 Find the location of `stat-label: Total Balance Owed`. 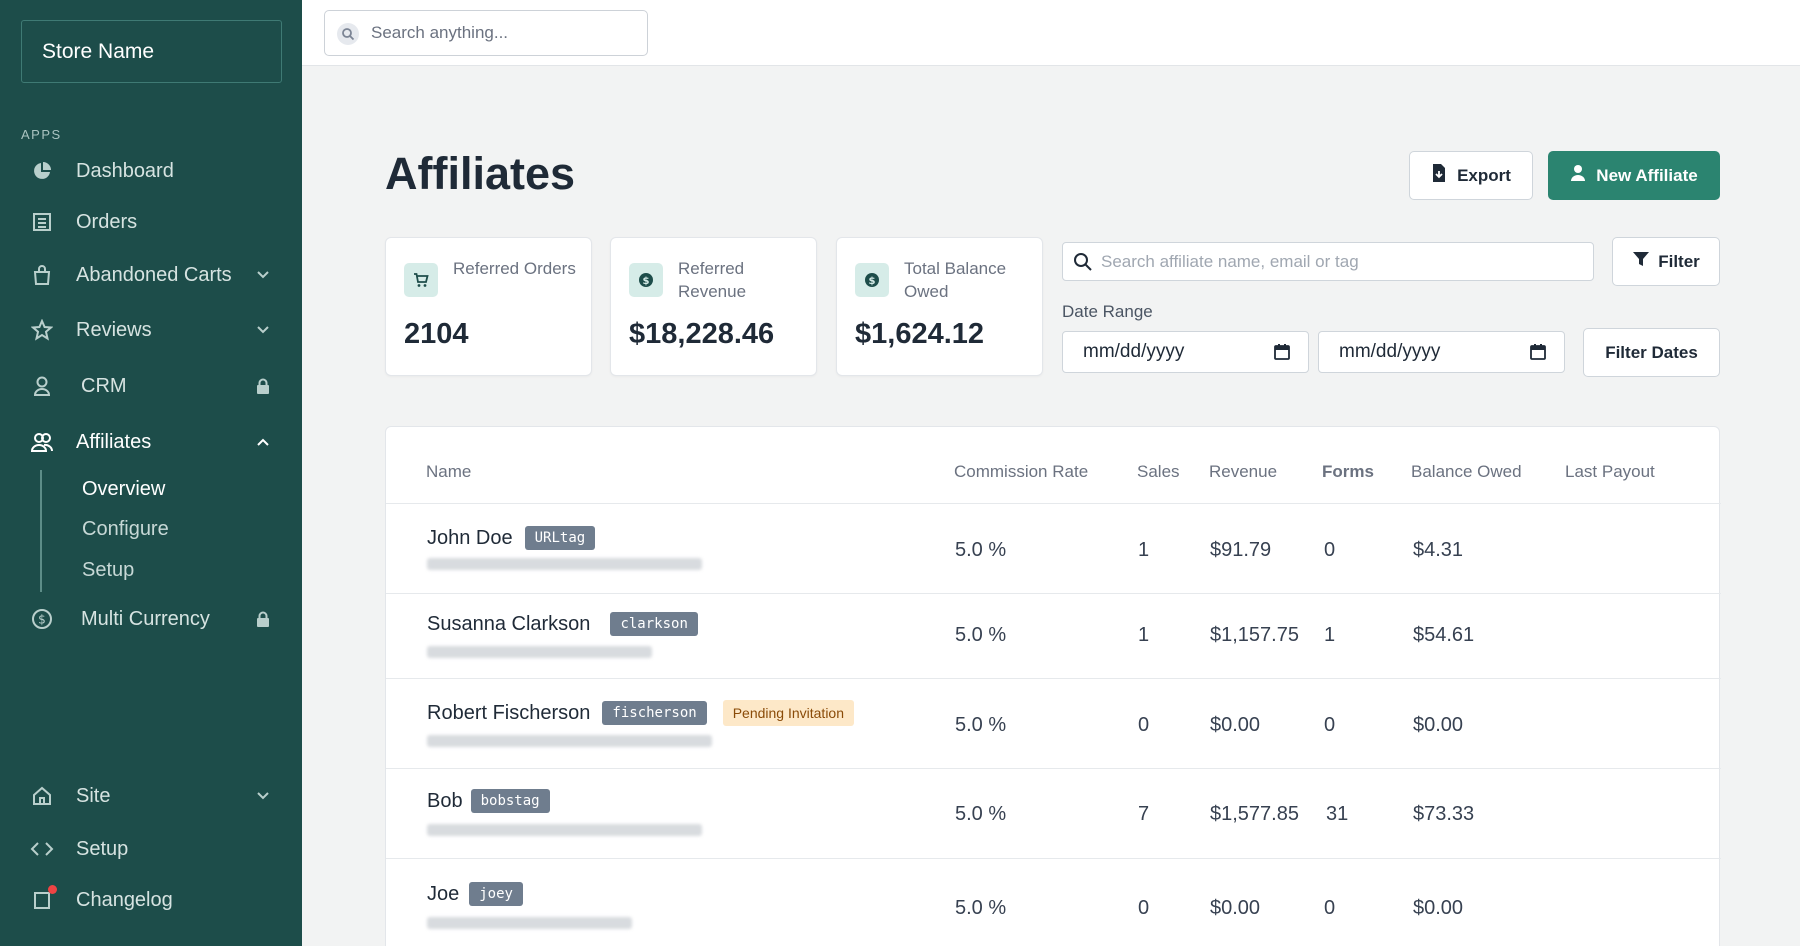

stat-label: Total Balance Owed is located at coordinates (955, 280).